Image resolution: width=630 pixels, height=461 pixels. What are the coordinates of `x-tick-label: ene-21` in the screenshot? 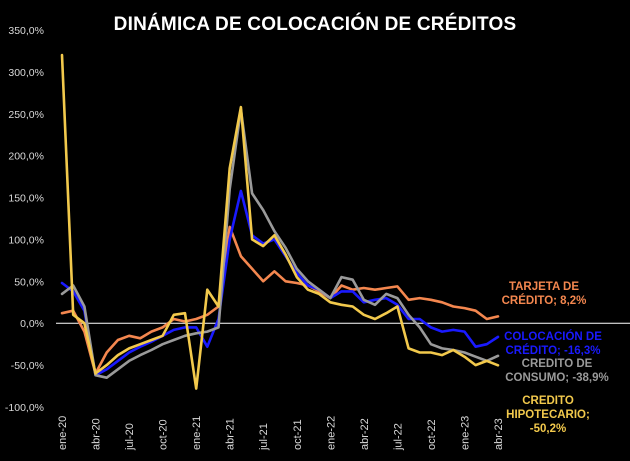 It's located at (197, 433).